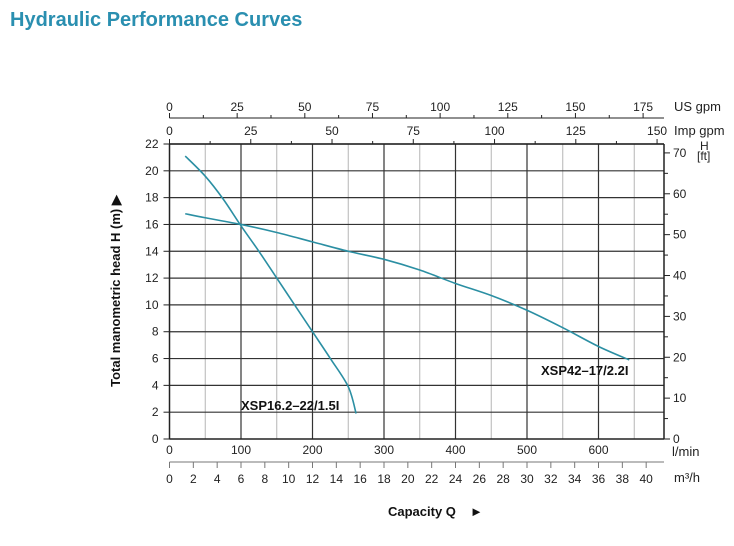 The image size is (734, 546). What do you see at coordinates (680, 398) in the screenshot?
I see `ft-tick-label: 10` at bounding box center [680, 398].